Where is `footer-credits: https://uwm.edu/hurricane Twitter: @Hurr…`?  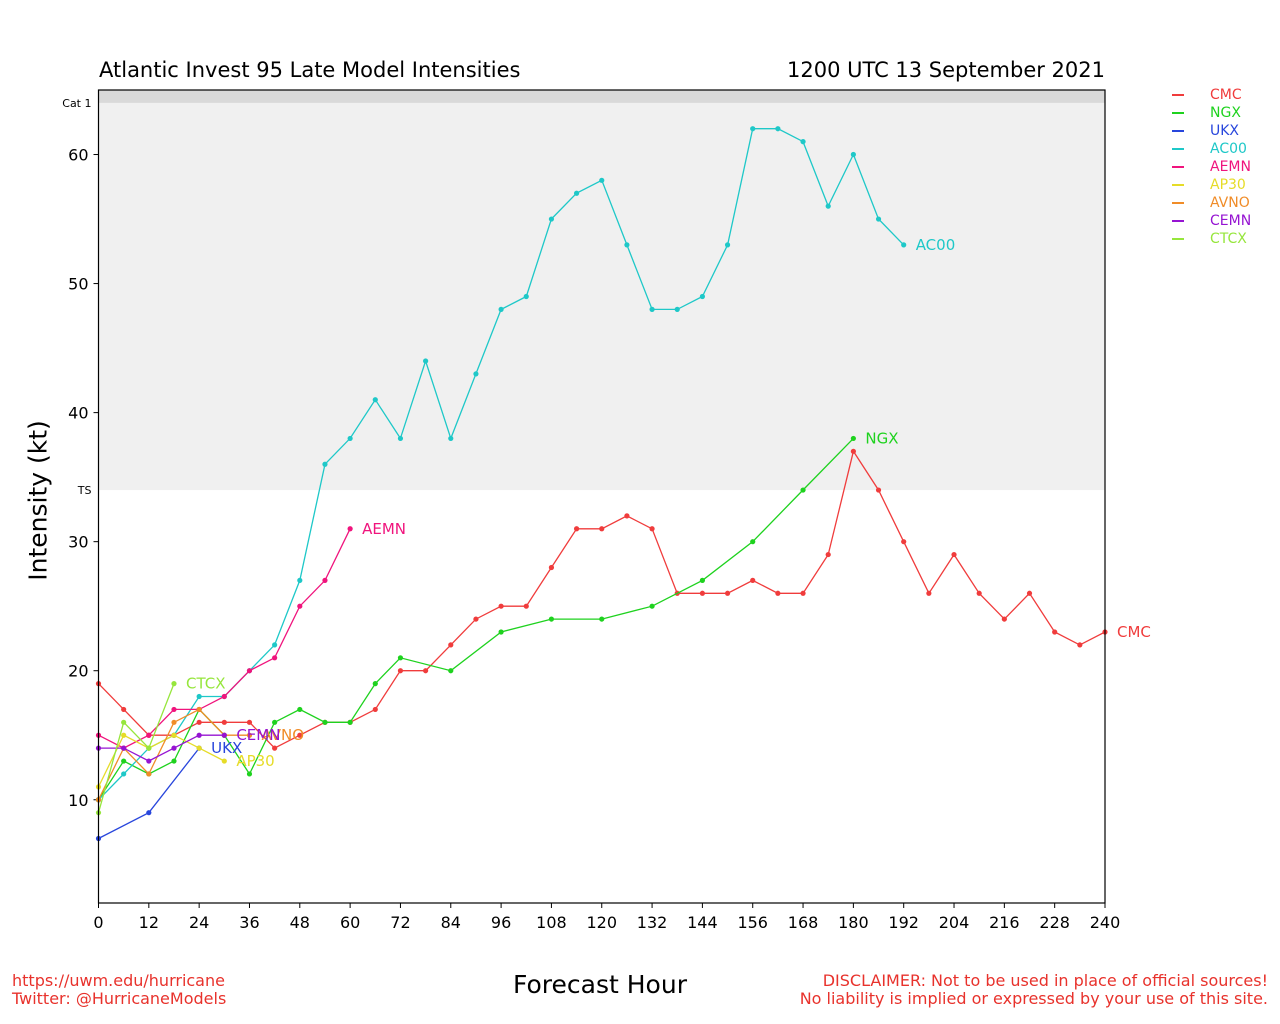 footer-credits: https://uwm.edu/hurricane Twitter: @Hurr… is located at coordinates (119, 990).